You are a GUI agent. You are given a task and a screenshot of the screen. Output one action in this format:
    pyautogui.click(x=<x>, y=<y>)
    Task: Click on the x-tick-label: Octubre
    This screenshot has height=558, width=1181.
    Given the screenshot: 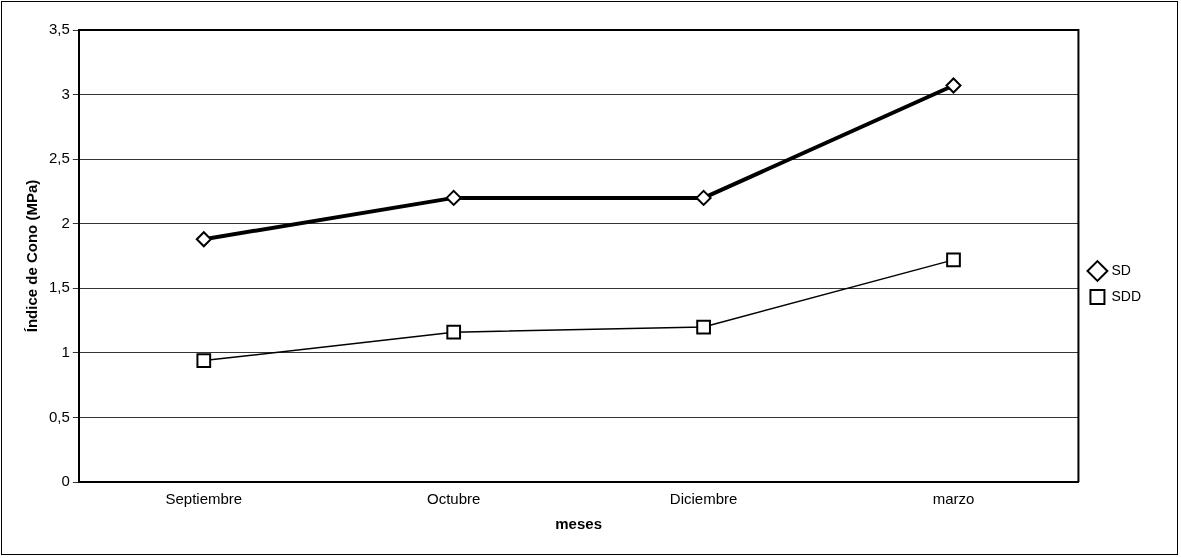 What is the action you would take?
    pyautogui.click(x=454, y=499)
    